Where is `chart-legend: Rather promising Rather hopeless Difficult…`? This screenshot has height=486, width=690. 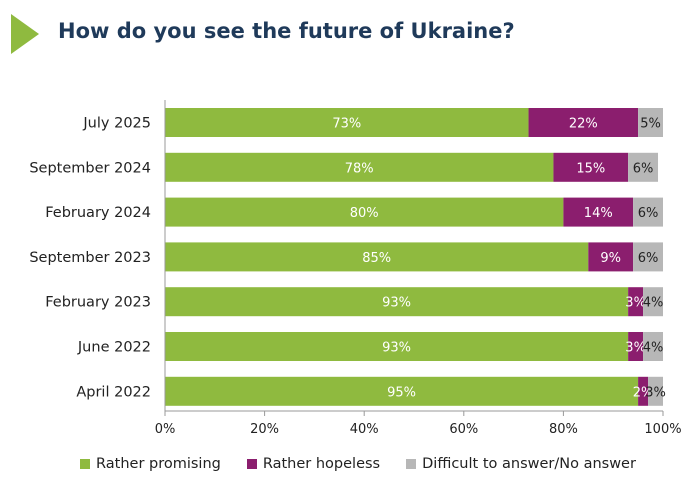 chart-legend: Rather promising Rather hopeless Difficult… is located at coordinates (371, 464).